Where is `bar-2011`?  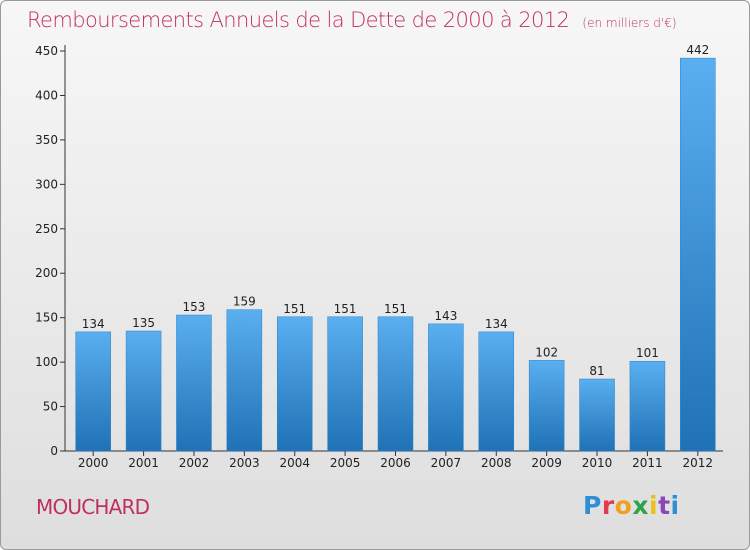
bar-2011 is located at coordinates (647, 406).